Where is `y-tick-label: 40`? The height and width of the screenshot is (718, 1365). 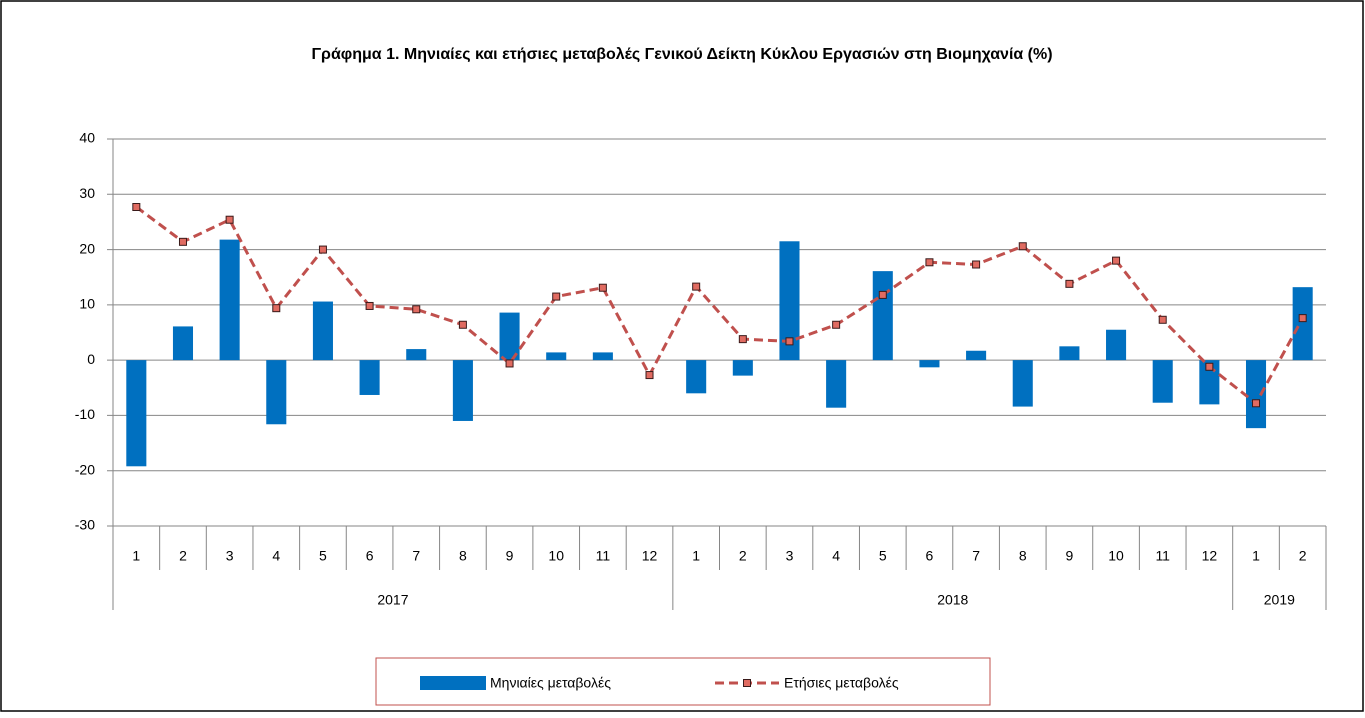 y-tick-label: 40 is located at coordinates (87, 138).